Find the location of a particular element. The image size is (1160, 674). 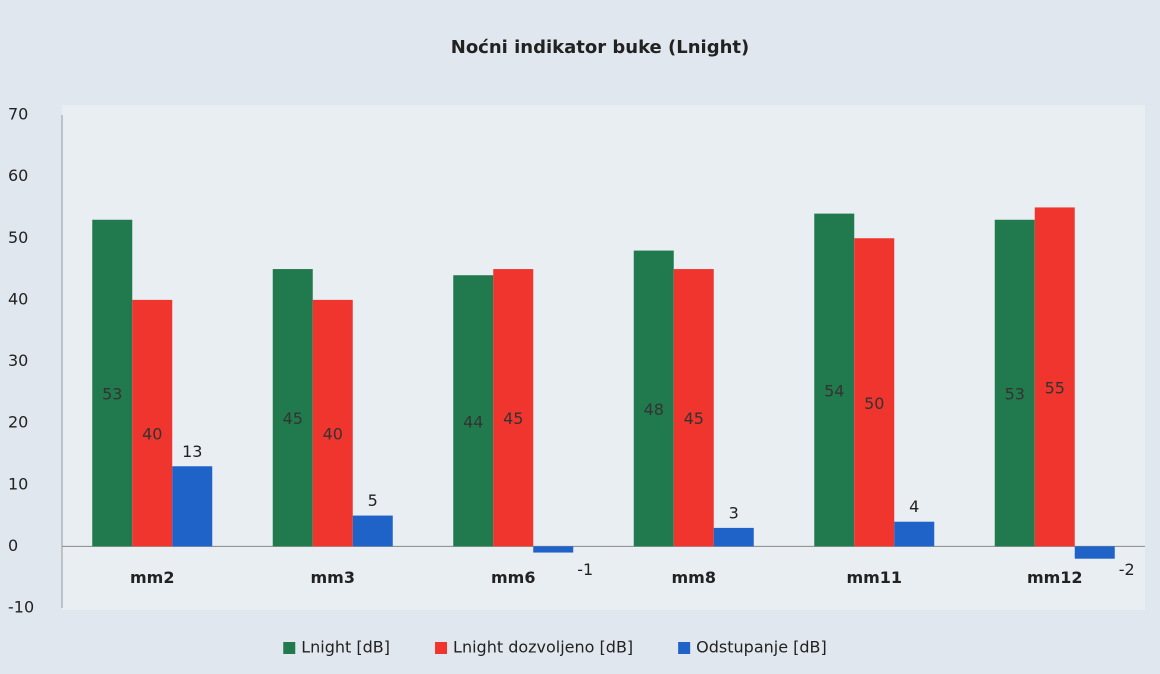

data-label: 50 is located at coordinates (874, 403).